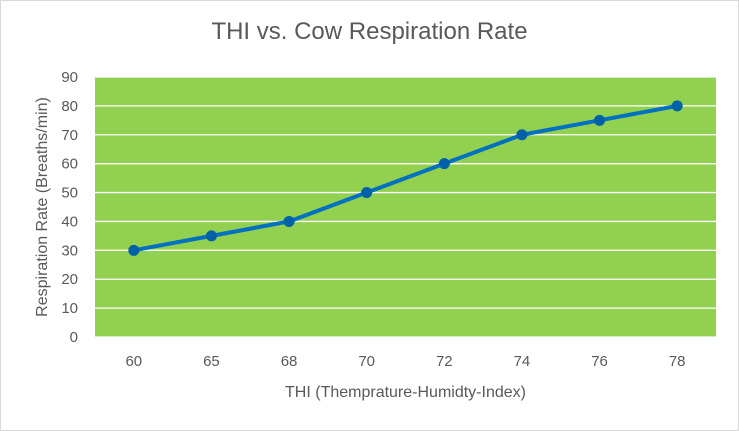 This screenshot has height=431, width=739. What do you see at coordinates (69, 135) in the screenshot?
I see `y-tick-label: 70` at bounding box center [69, 135].